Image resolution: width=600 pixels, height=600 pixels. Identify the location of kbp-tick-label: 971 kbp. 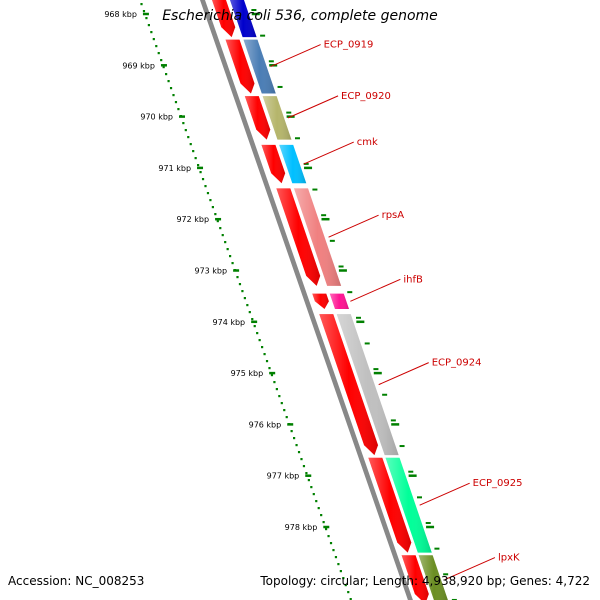
(174, 168).